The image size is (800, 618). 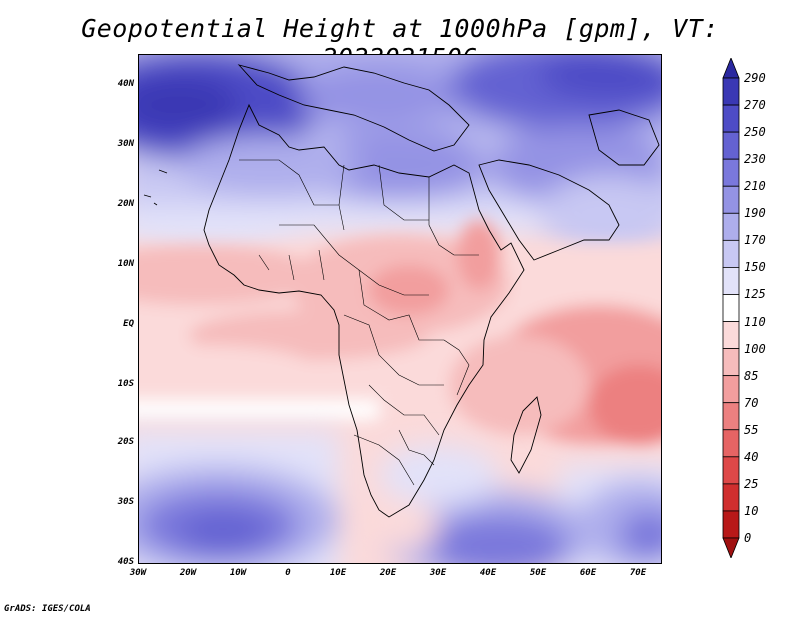 What do you see at coordinates (751, 510) in the screenshot?
I see `colorbar-tick-label: 10` at bounding box center [751, 510].